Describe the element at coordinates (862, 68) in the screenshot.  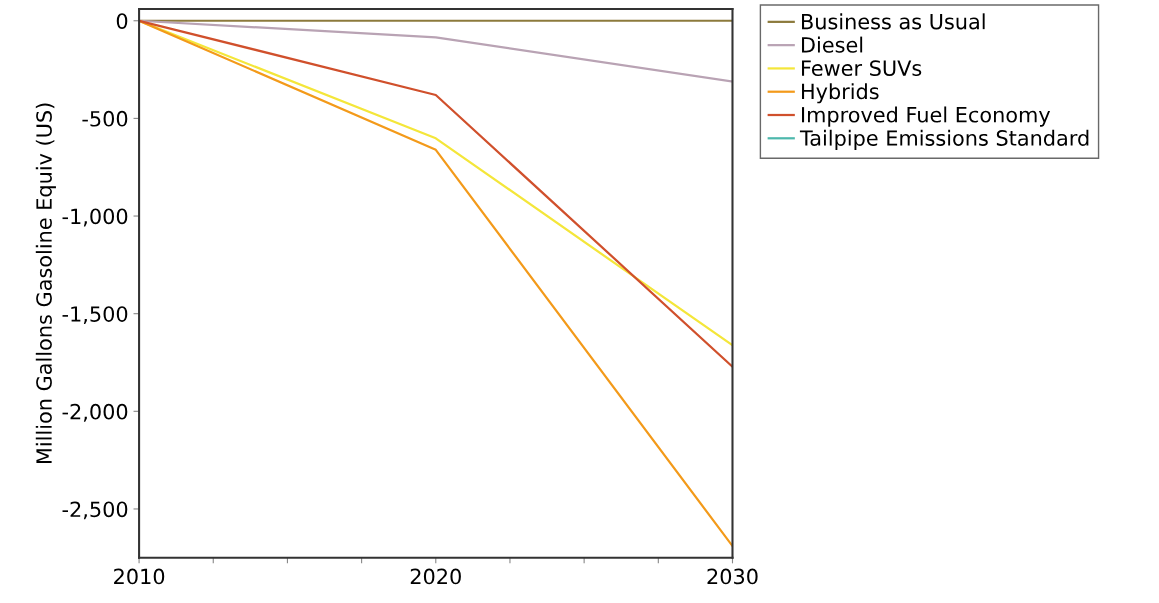
I see `legend-label: Fewer SUVs` at that location.